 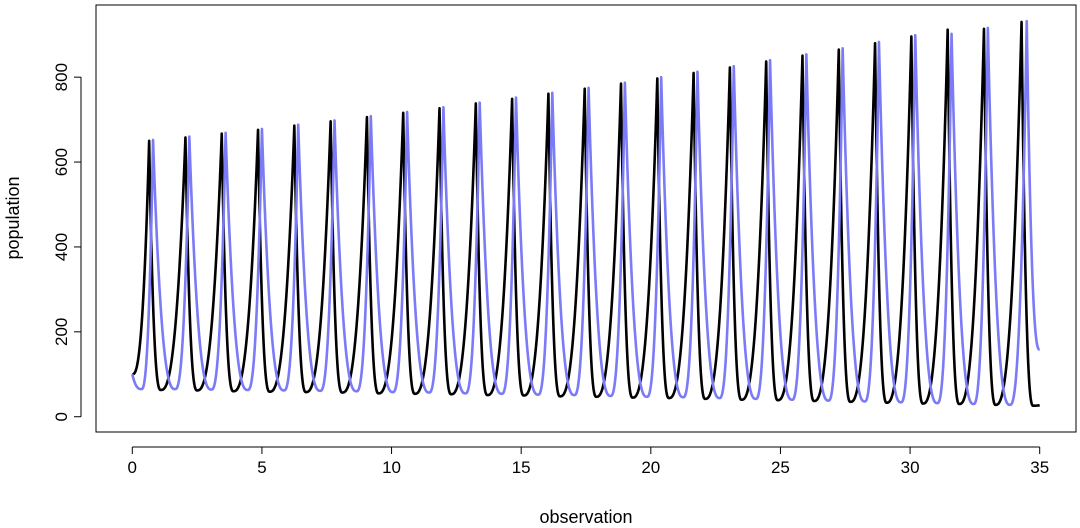 I want to click on x-tick-label: 35, so click(x=1039, y=467).